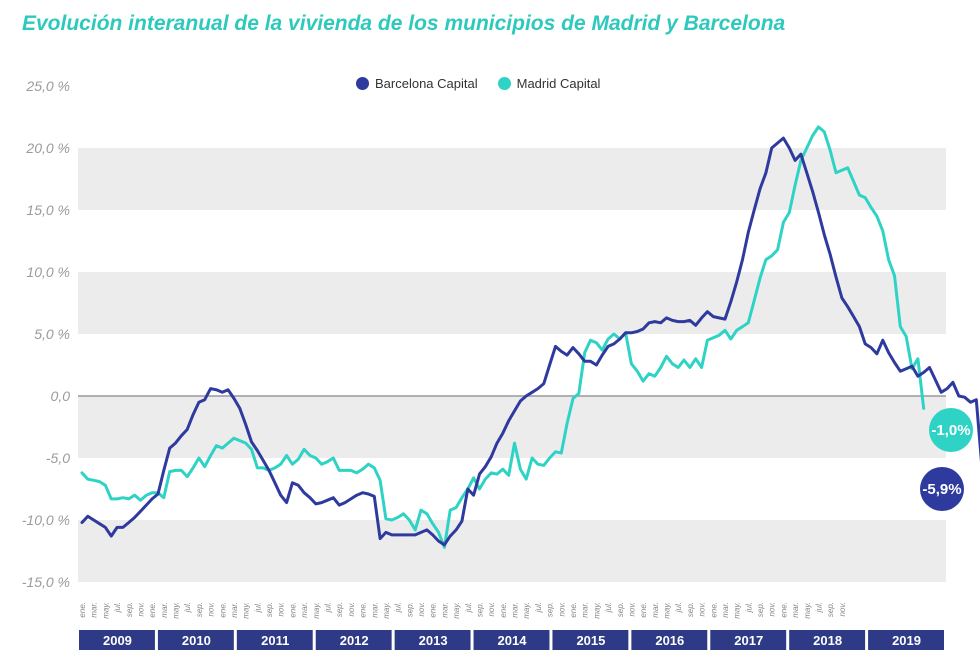 The height and width of the screenshot is (661, 980). What do you see at coordinates (426, 83) in the screenshot?
I see `legend-label-barcelona: Barcelona Capital` at bounding box center [426, 83].